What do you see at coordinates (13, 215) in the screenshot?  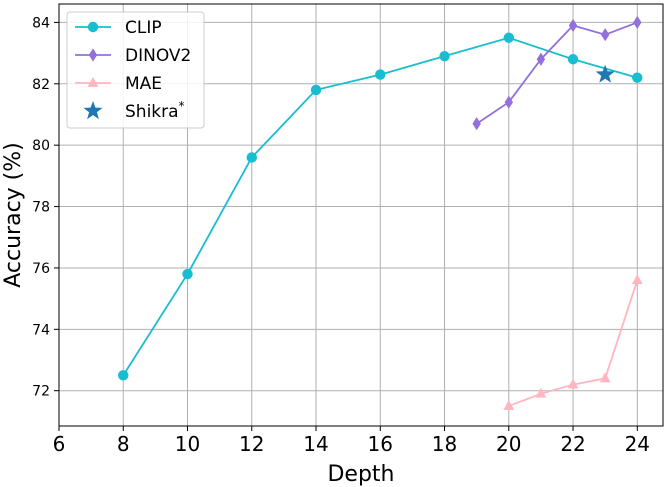 I see `y-axis-label: Accuracy (%)` at bounding box center [13, 215].